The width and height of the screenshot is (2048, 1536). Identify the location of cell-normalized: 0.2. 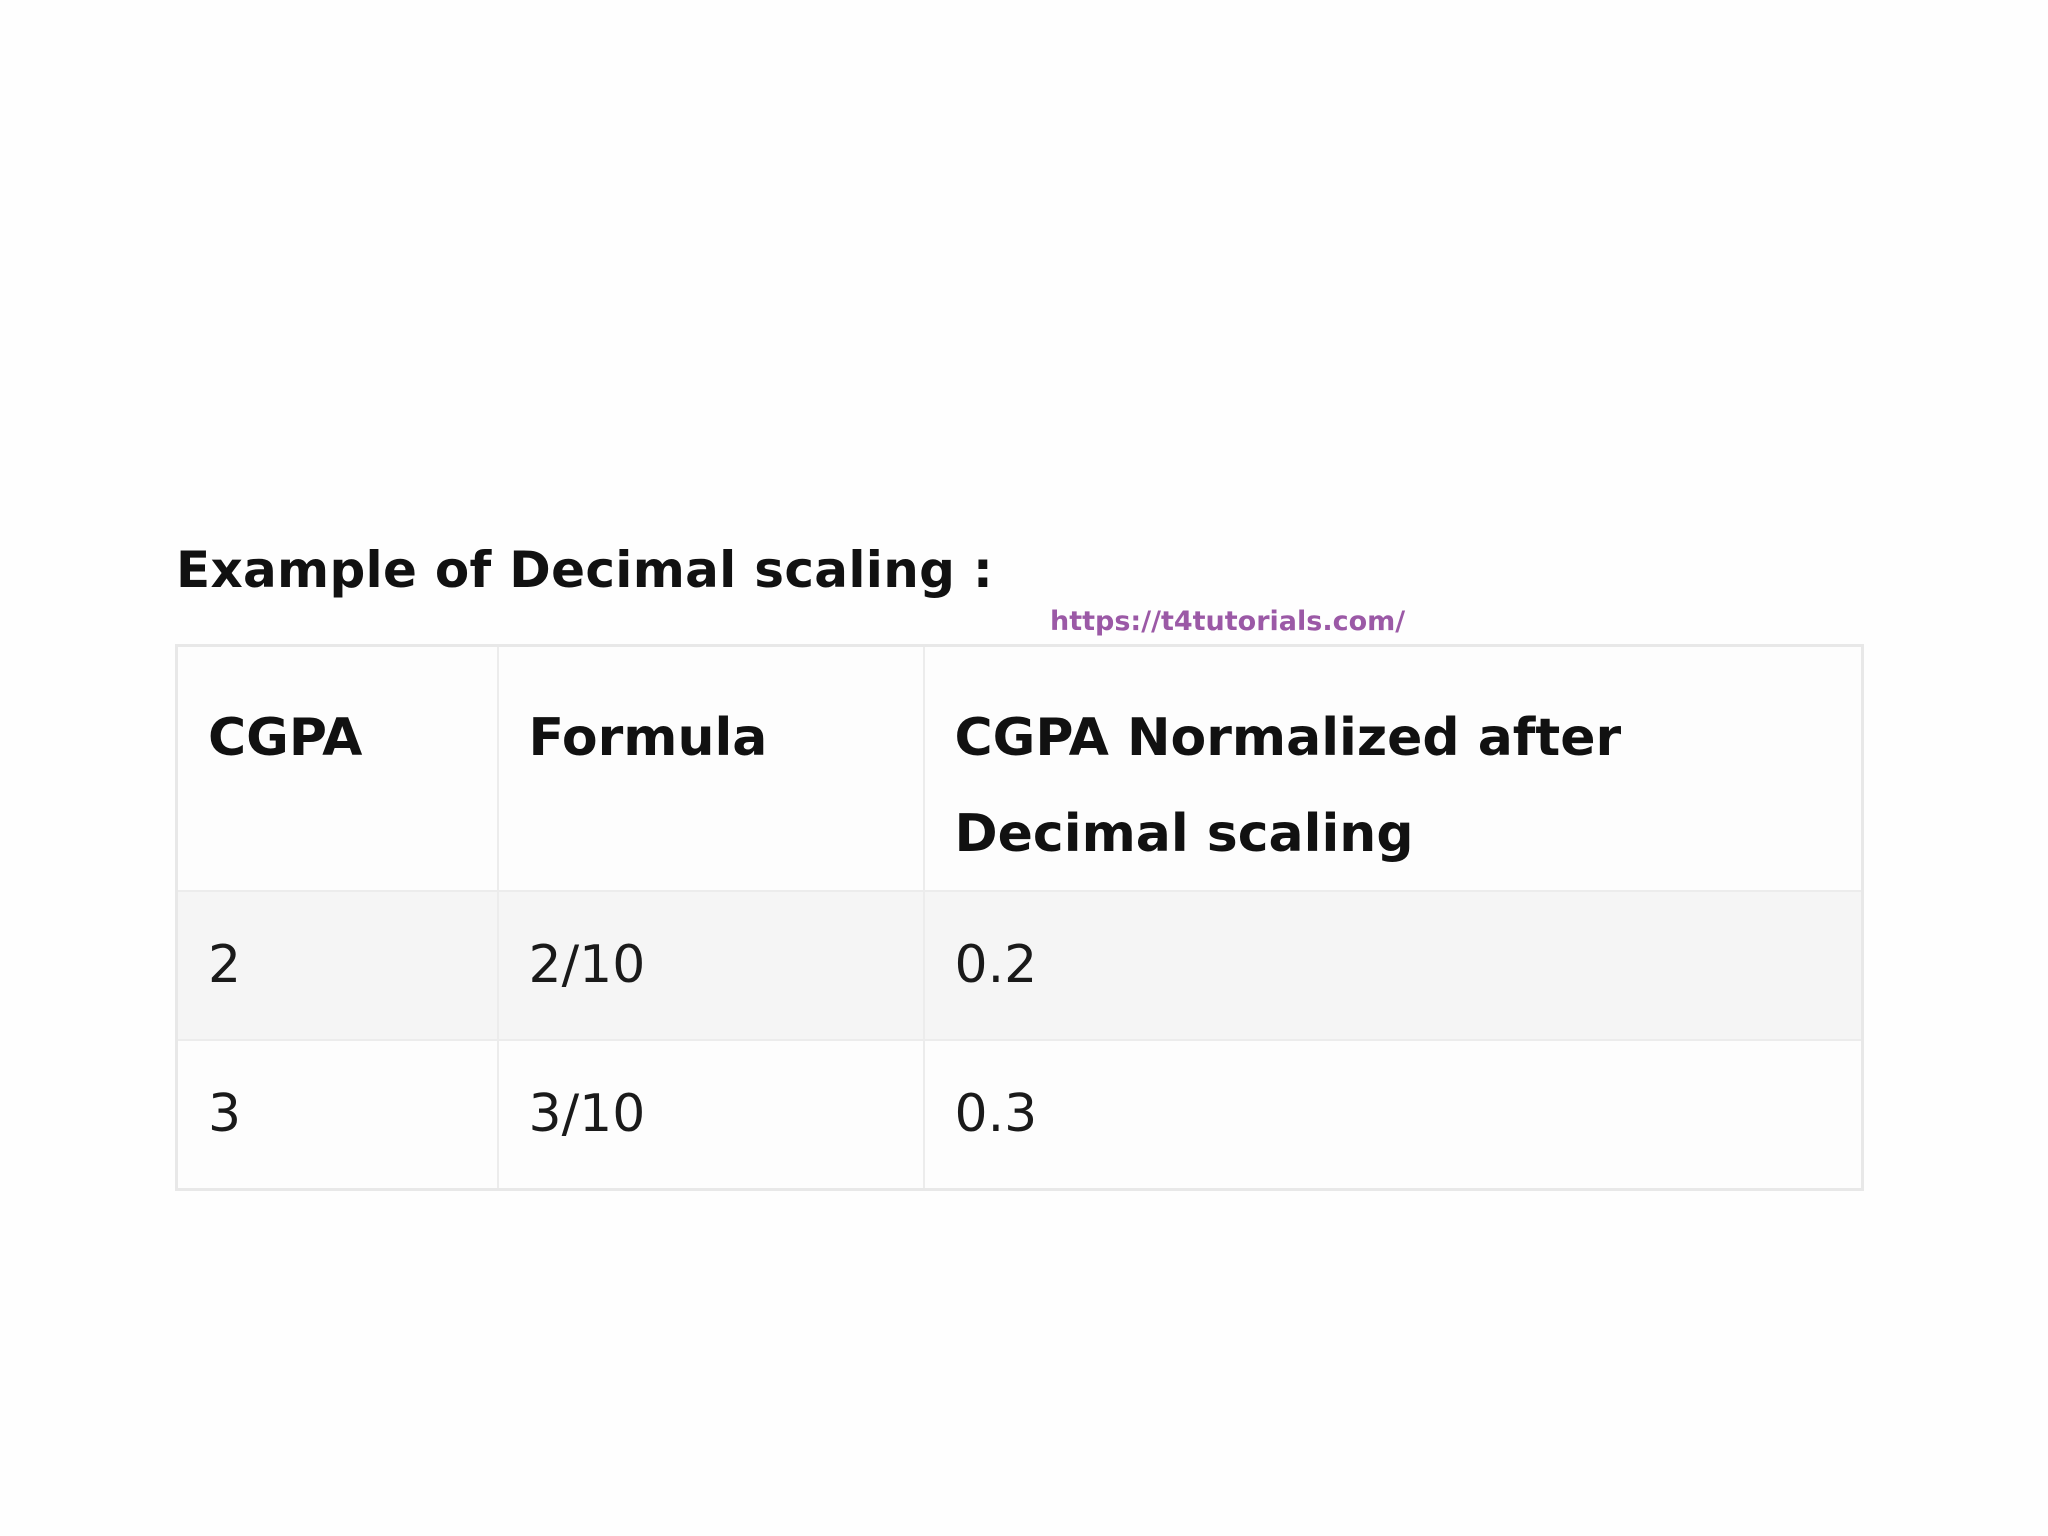
(1393, 965).